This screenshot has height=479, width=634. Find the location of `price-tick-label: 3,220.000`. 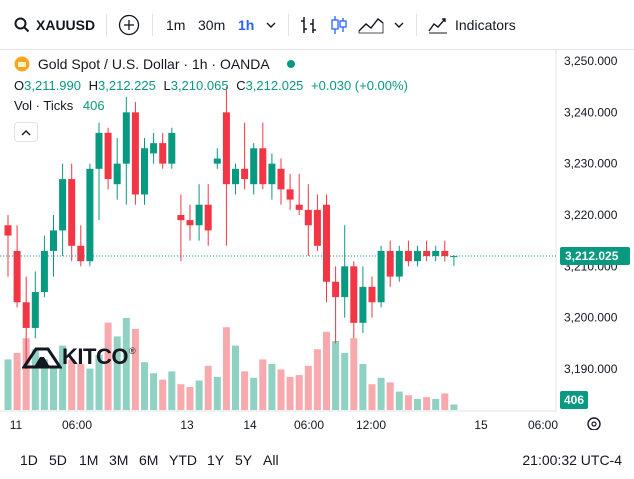

price-tick-label: 3,220.000 is located at coordinates (591, 215).